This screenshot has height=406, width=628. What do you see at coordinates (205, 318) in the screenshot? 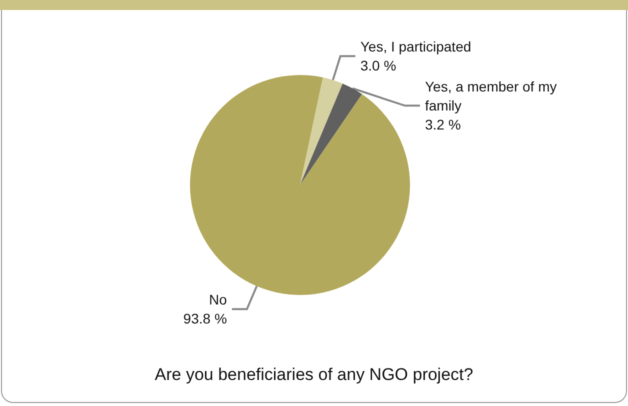
I see `data-label: 93.8 %` at bounding box center [205, 318].